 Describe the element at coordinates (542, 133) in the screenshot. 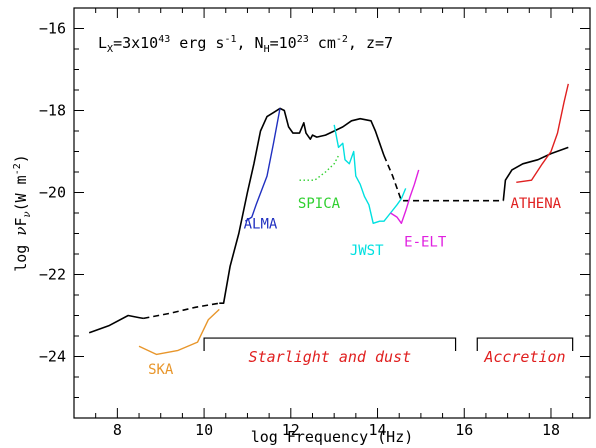

I see `instrument-athena-line` at that location.